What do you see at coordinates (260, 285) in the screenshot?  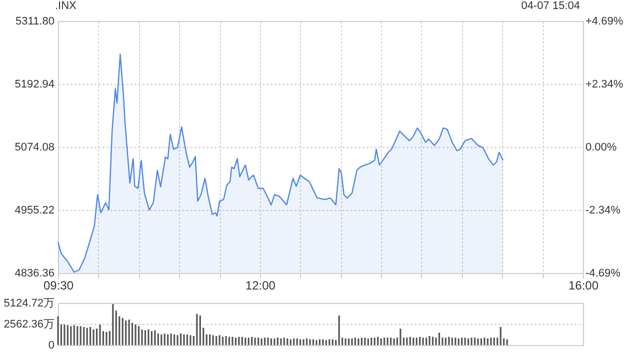 I see `x-tick-label: 12:00` at bounding box center [260, 285].